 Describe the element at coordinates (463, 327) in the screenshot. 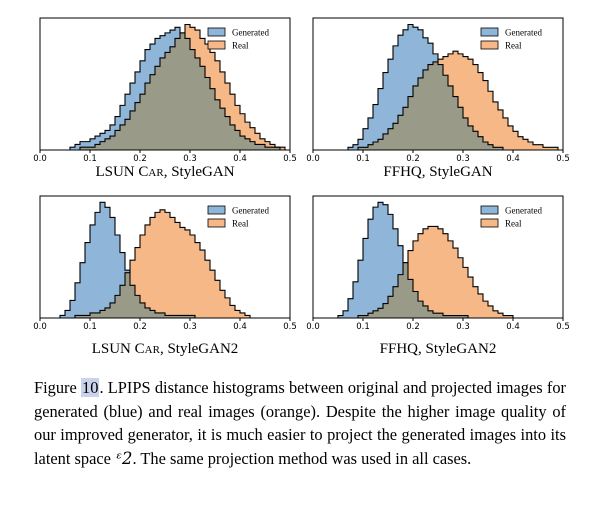

I see `x-tick-label: 0.3` at that location.